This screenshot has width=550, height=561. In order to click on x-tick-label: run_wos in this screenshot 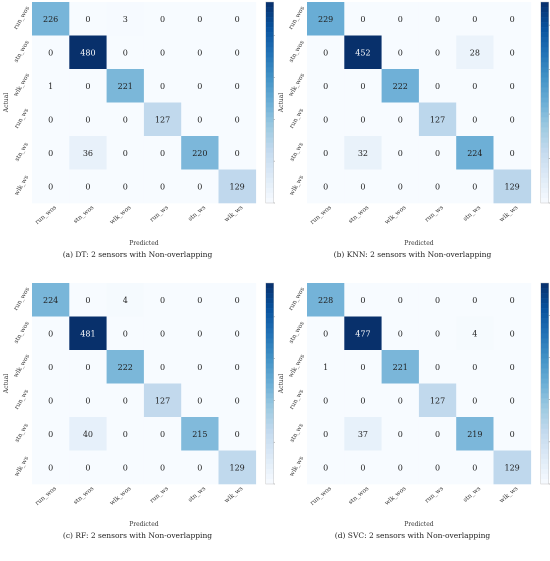, I will do `click(46, 215)`.